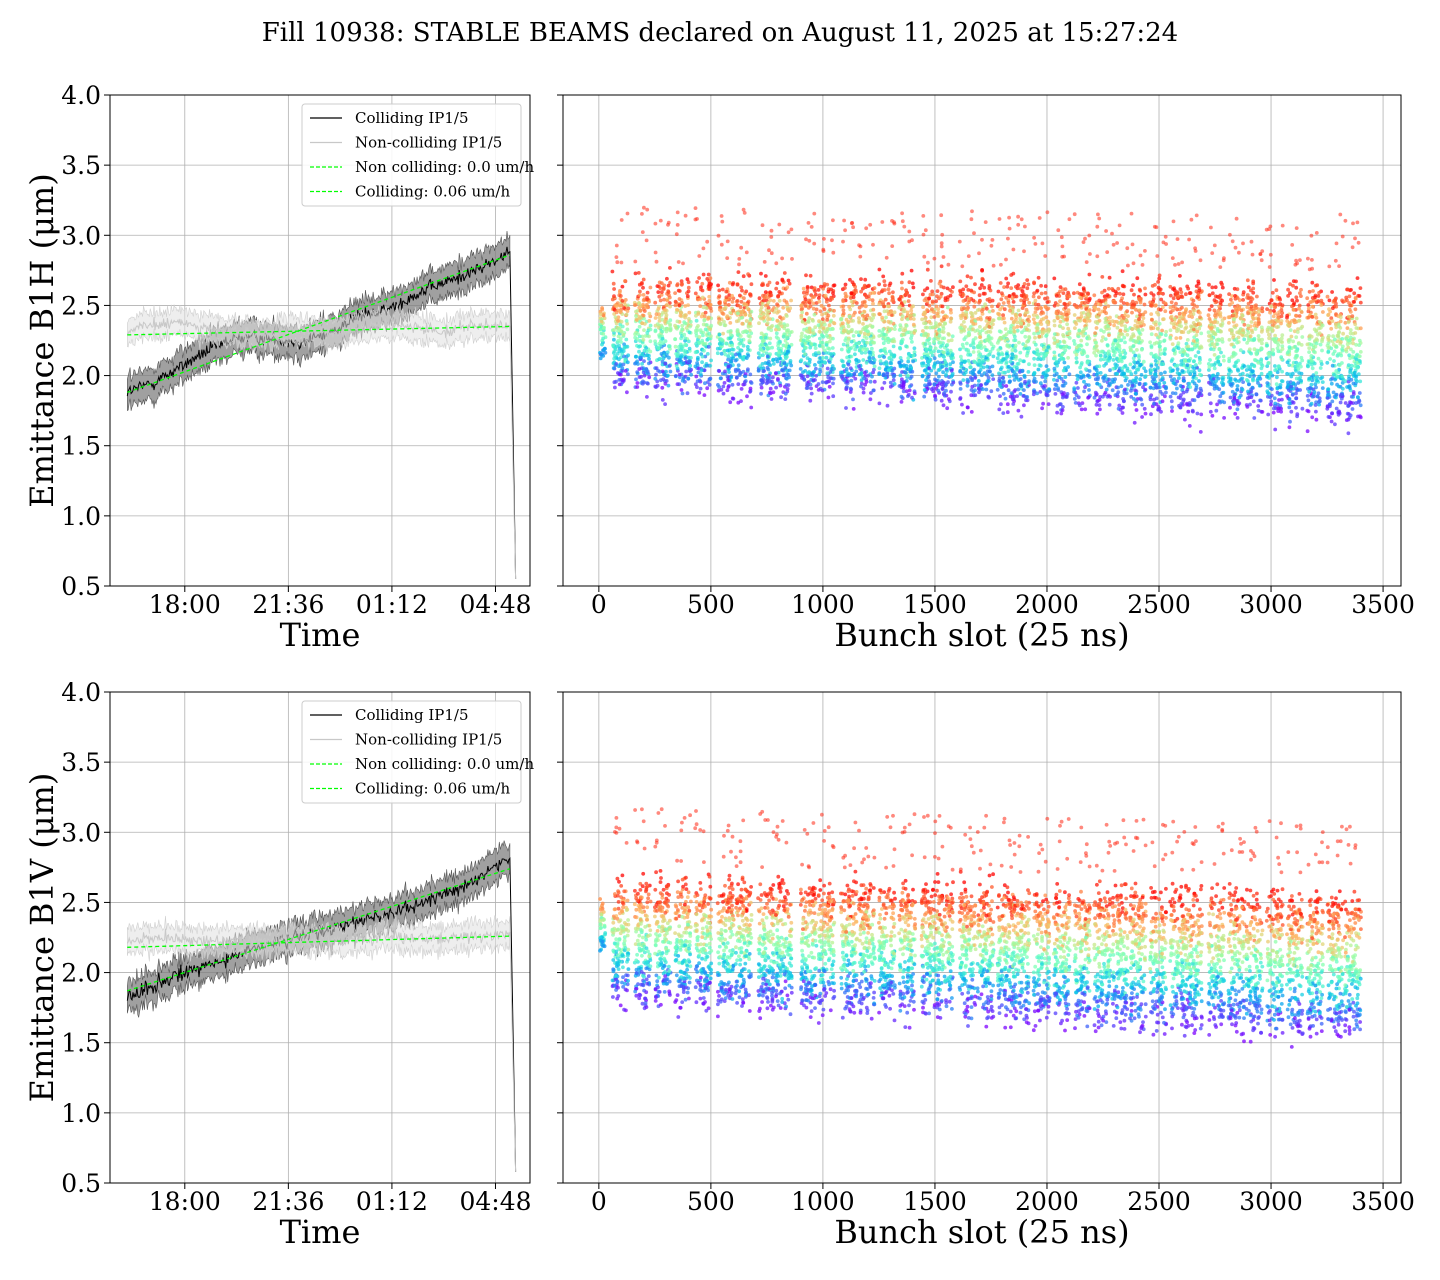  I want to click on plot-content, so click(321, 405).